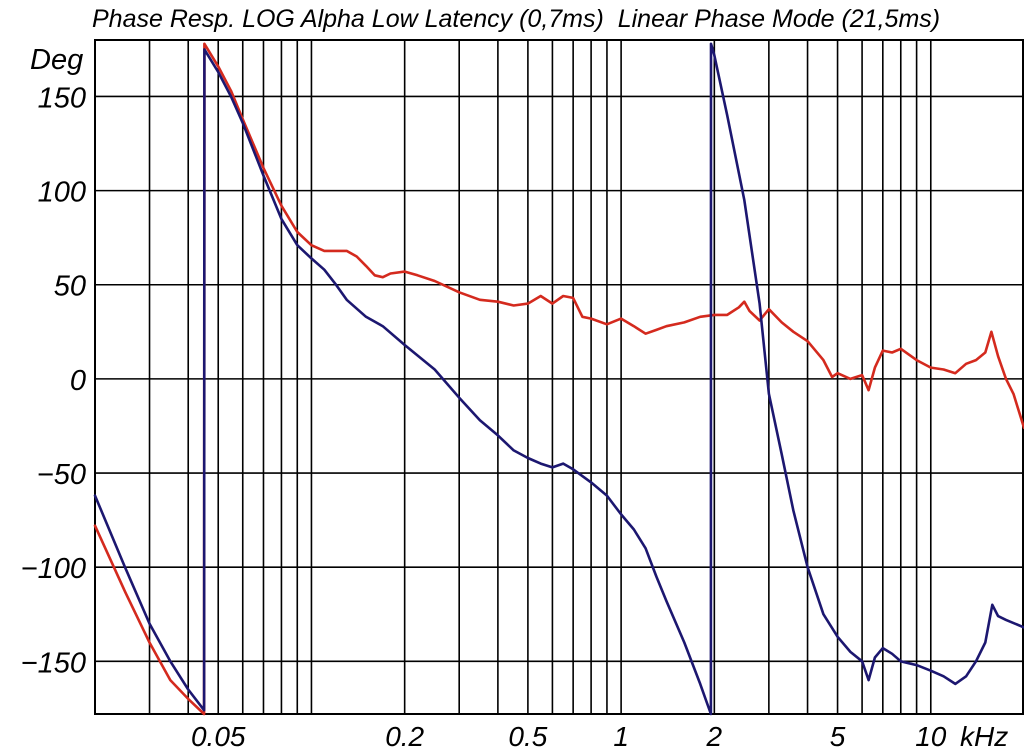 This screenshot has height=748, width=1024. Describe the element at coordinates (569, 734) in the screenshot. I see `x-tick-labels: 0.05 0.2 0.5 1 2 5 10` at that location.